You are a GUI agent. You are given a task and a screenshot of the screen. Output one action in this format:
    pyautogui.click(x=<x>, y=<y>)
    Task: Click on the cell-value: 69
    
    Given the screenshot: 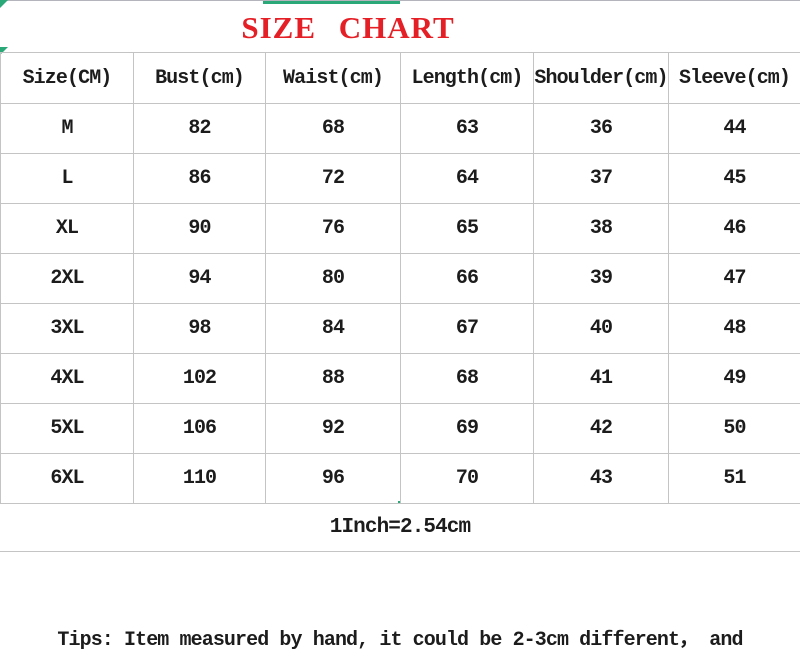 What is the action you would take?
    pyautogui.click(x=467, y=428)
    